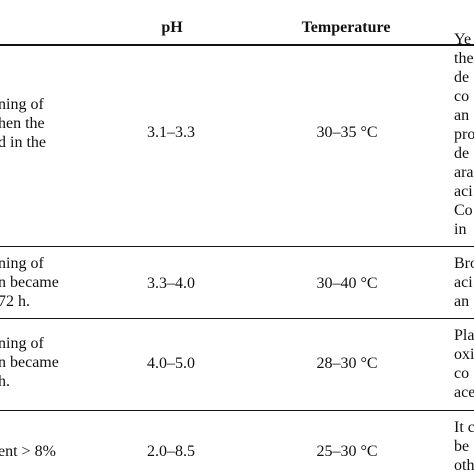  What do you see at coordinates (237, 45) in the screenshot?
I see `header-rule` at bounding box center [237, 45].